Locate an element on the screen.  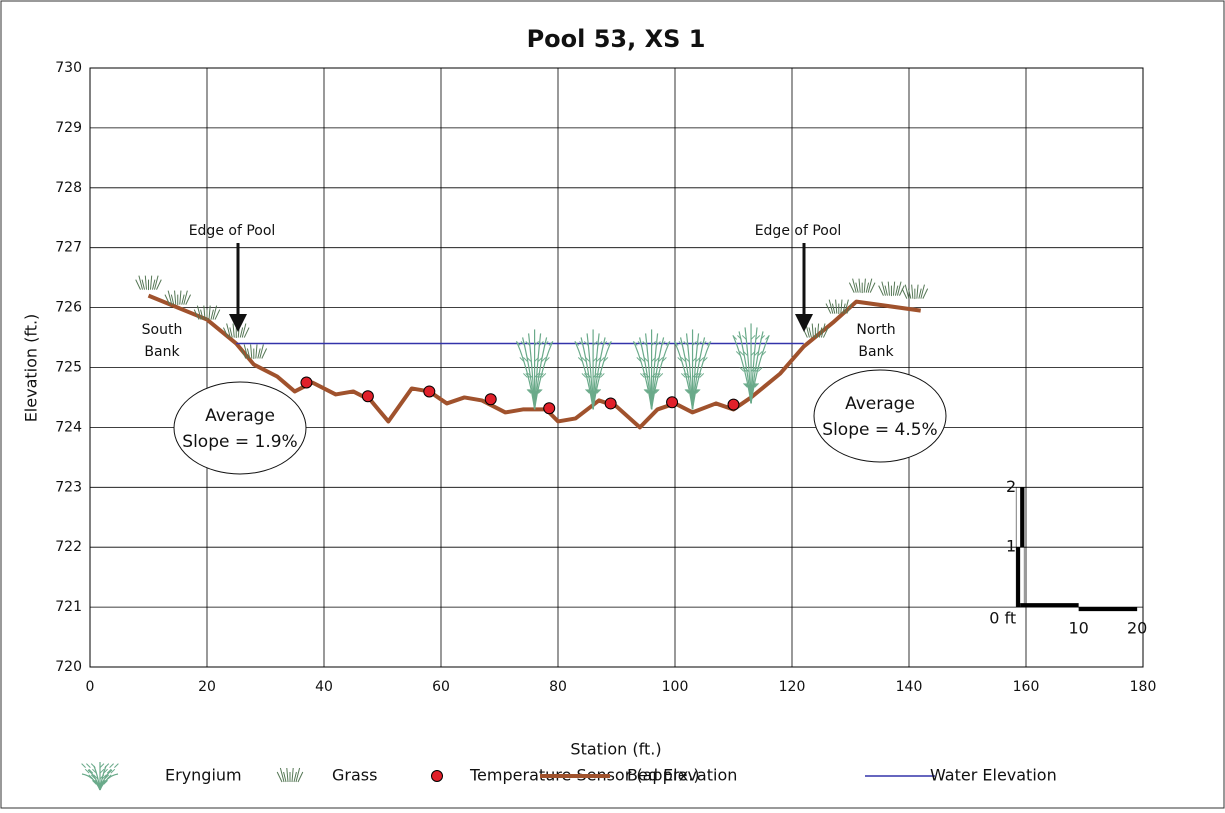
y-tick-label: 724 is located at coordinates (68, 427).